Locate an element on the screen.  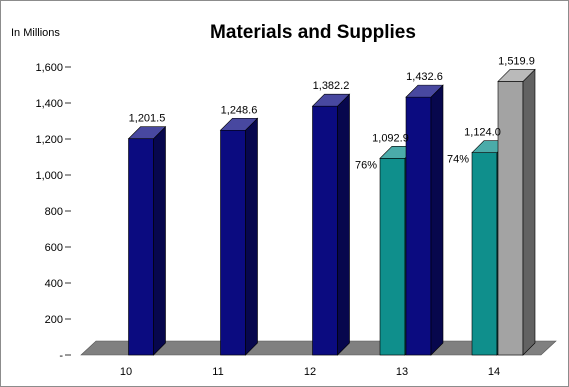
y-tick-label: - is located at coordinates (61, 356).